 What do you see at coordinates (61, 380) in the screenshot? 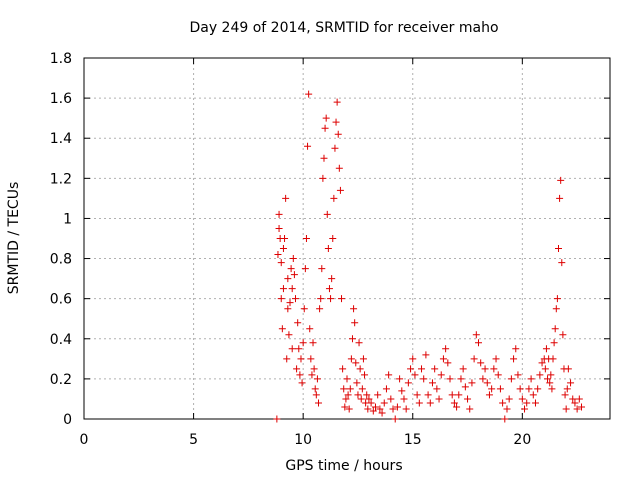
I see `y-tick-label: 0.2` at bounding box center [61, 380].